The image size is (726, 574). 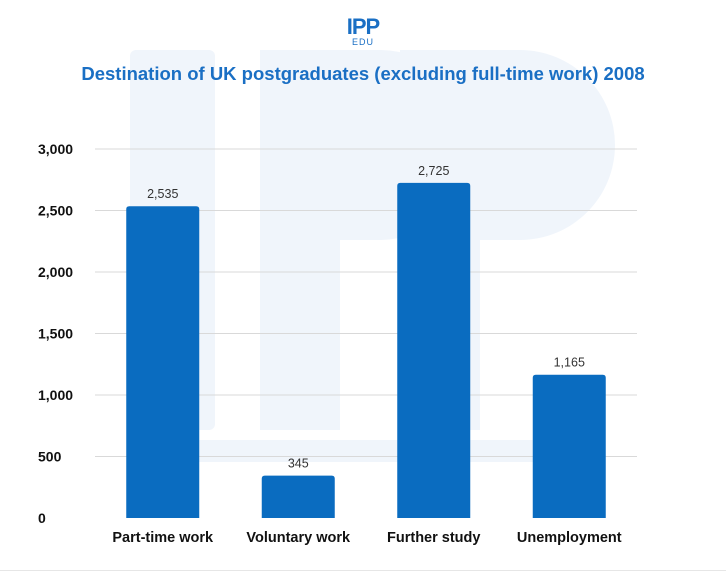 I want to click on y-tick-label: 0, so click(x=42, y=518).